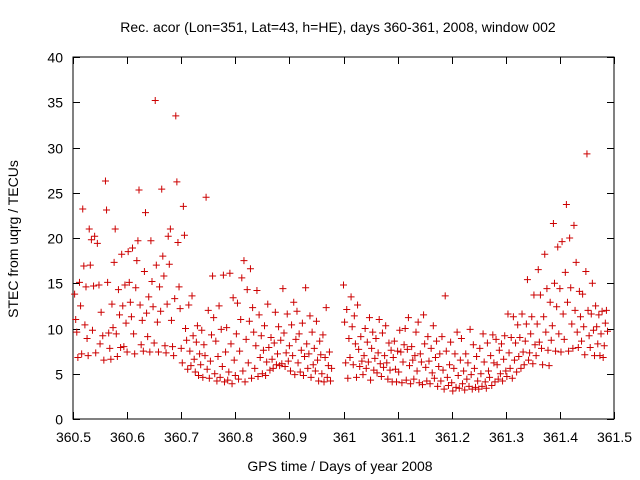  I want to click on x-tick-label: 360.8, so click(235, 437).